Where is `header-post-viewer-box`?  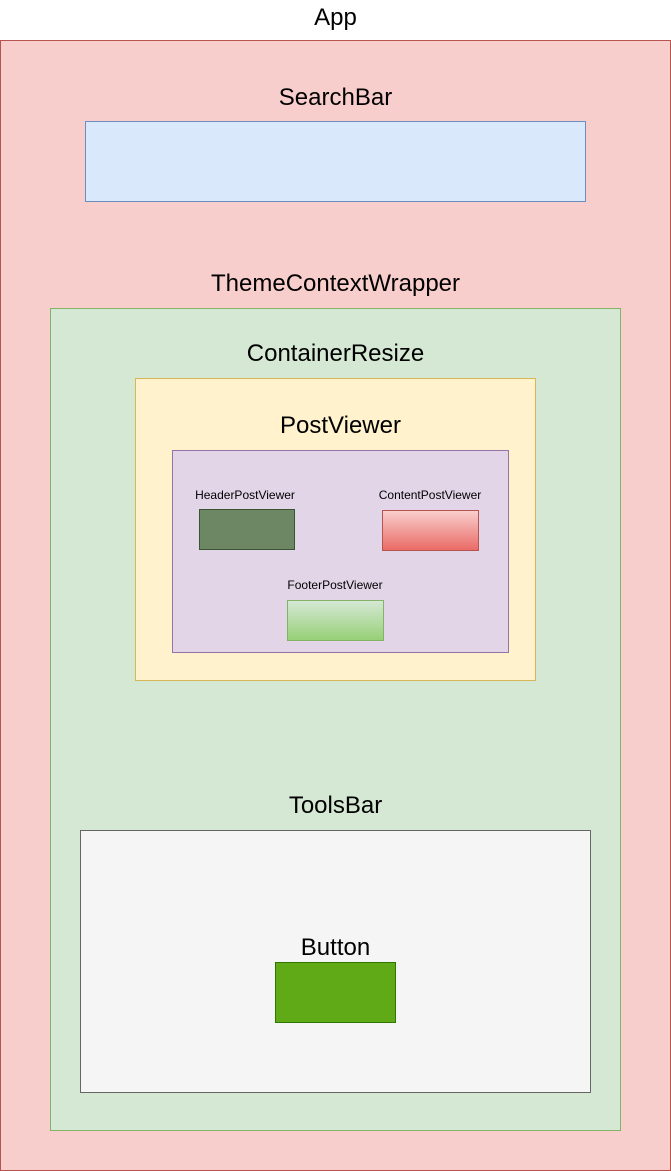 header-post-viewer-box is located at coordinates (247, 529).